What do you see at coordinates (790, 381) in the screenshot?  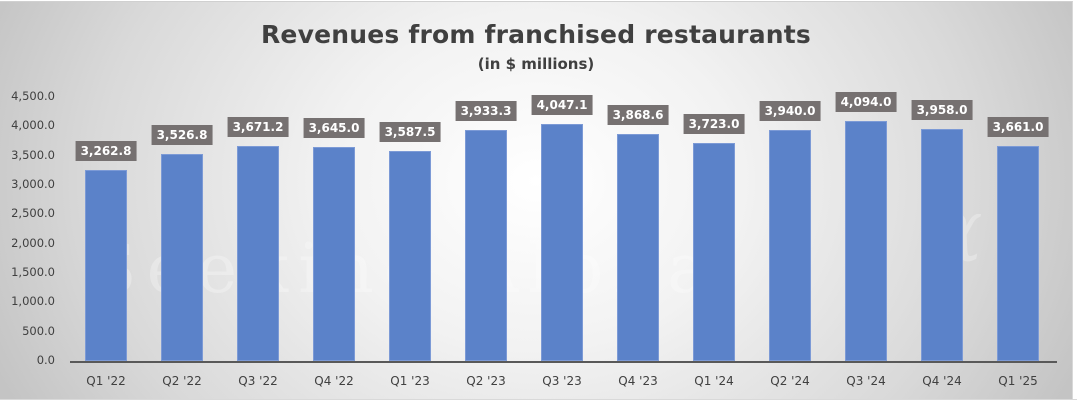 I see `x-tick-label: Q2 '24` at bounding box center [790, 381].